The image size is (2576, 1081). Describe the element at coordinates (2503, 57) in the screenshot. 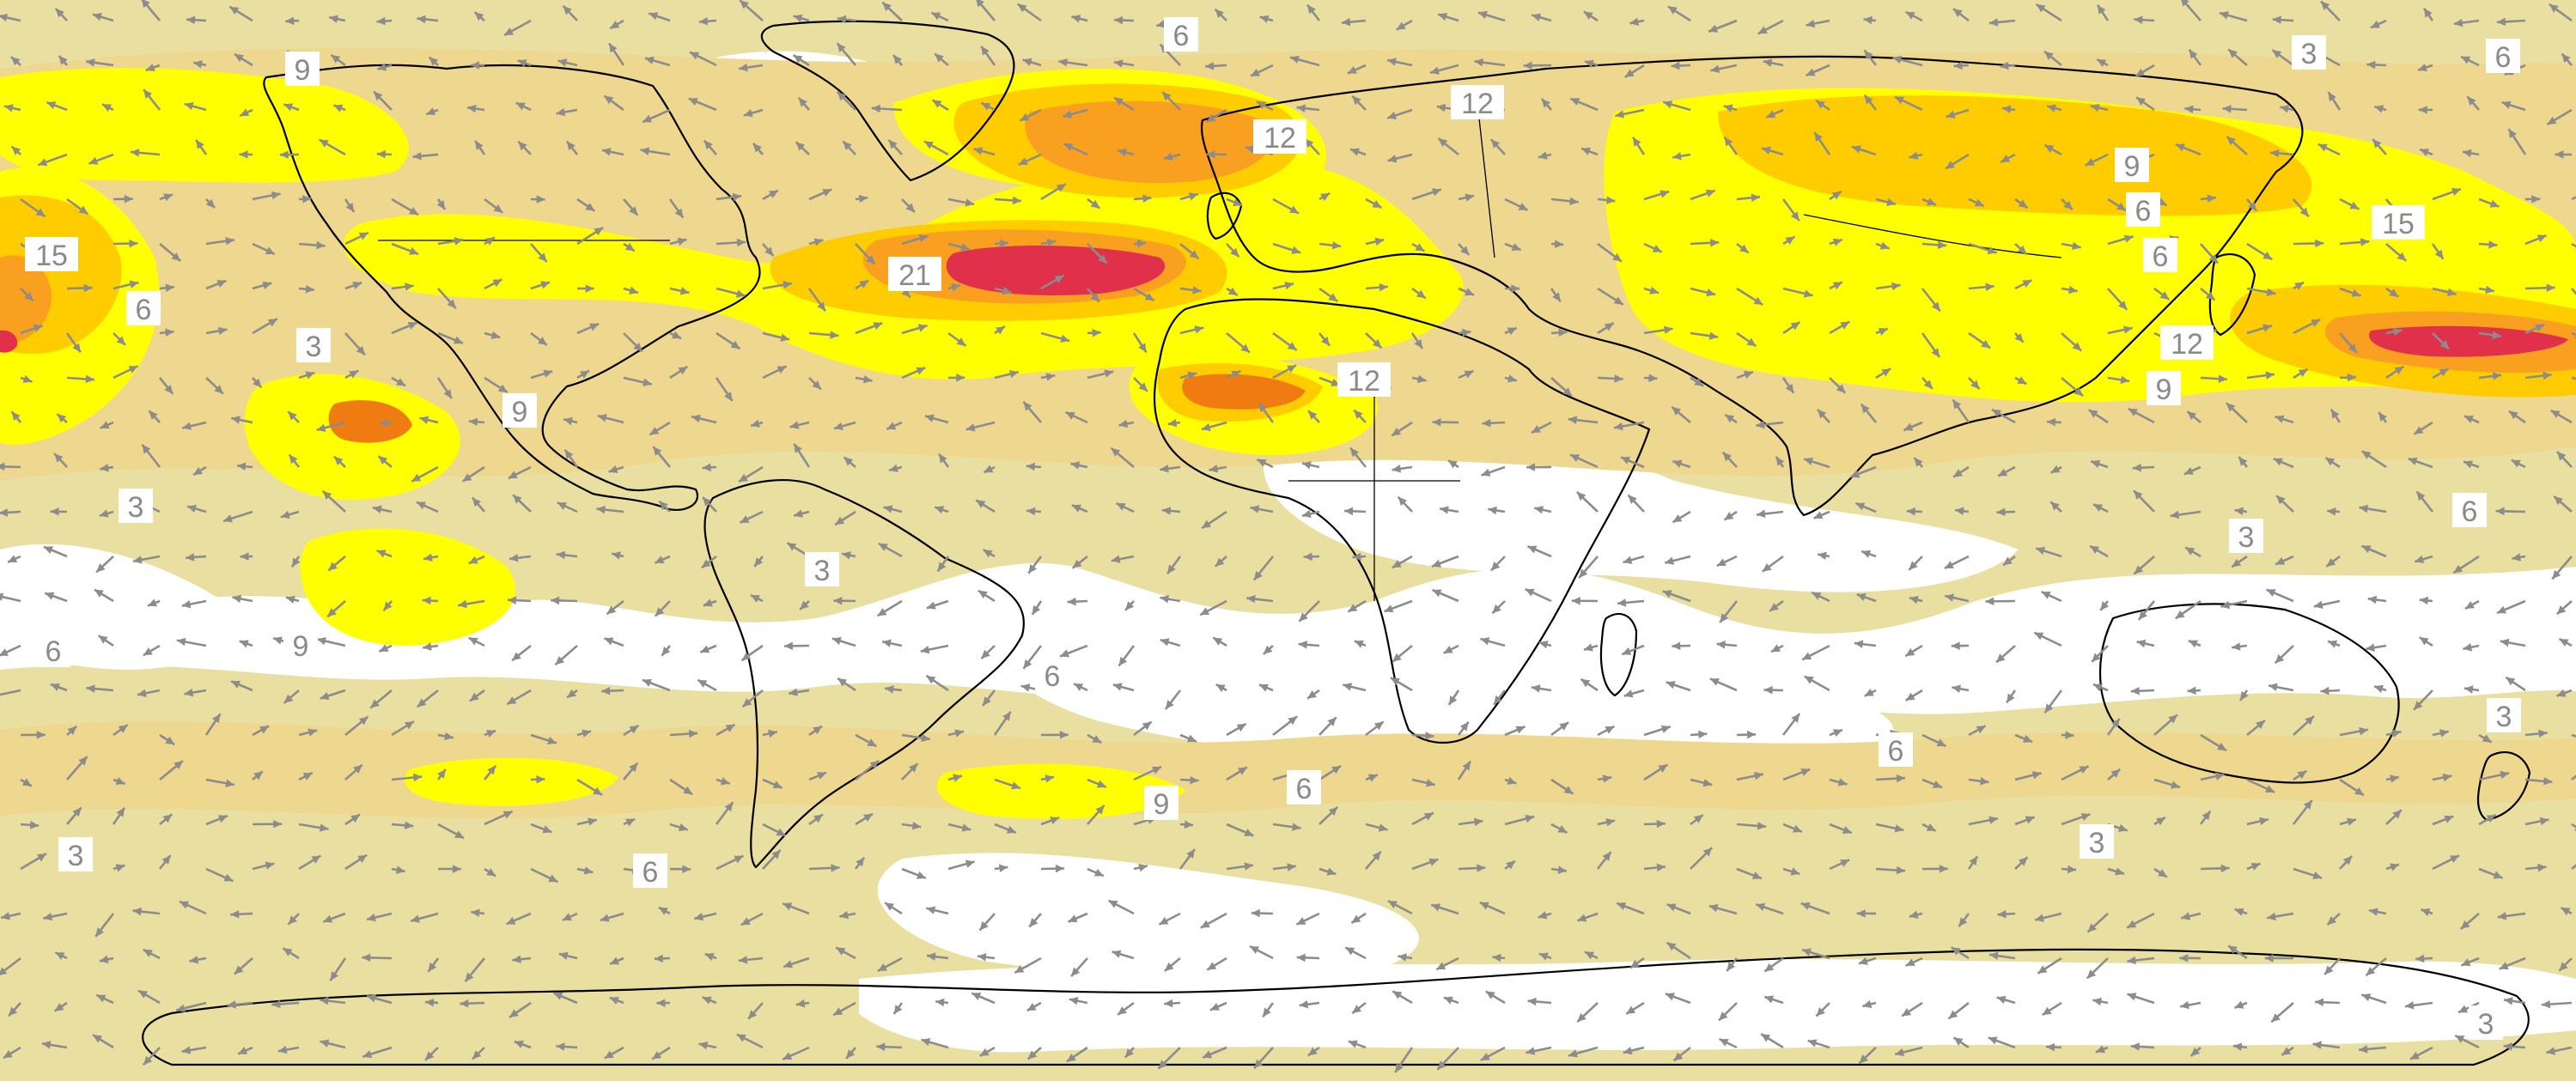

I see `contour-label-value: 6` at that location.